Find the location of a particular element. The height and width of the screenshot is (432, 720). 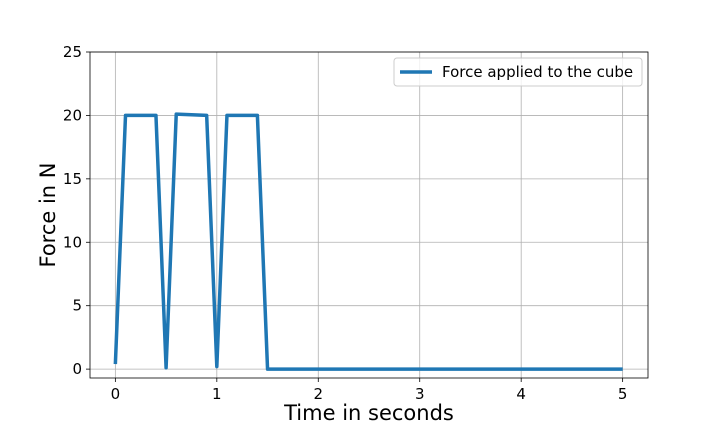

legend-box is located at coordinates (518, 72).